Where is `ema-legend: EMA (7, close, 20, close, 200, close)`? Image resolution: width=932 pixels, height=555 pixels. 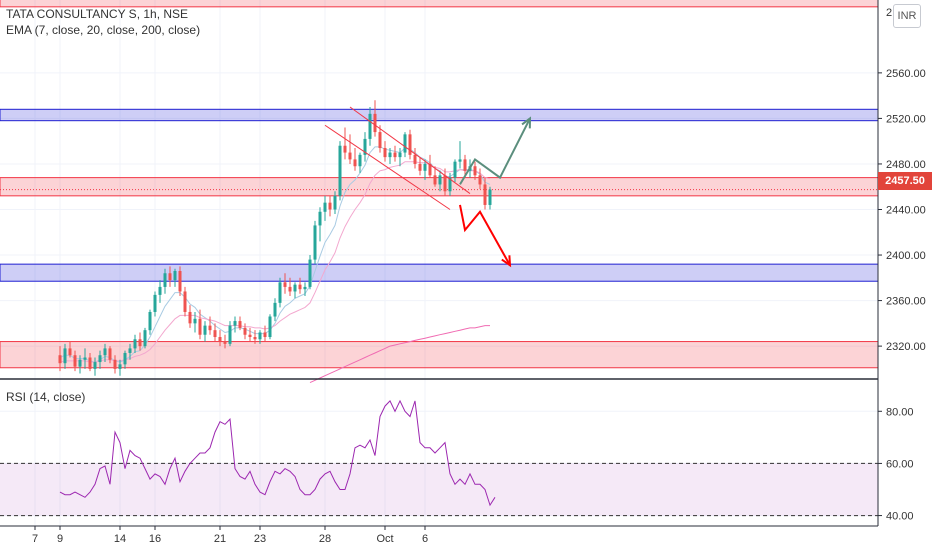 ema-legend: EMA (7, close, 20, close, 200, close) is located at coordinates (103, 30).